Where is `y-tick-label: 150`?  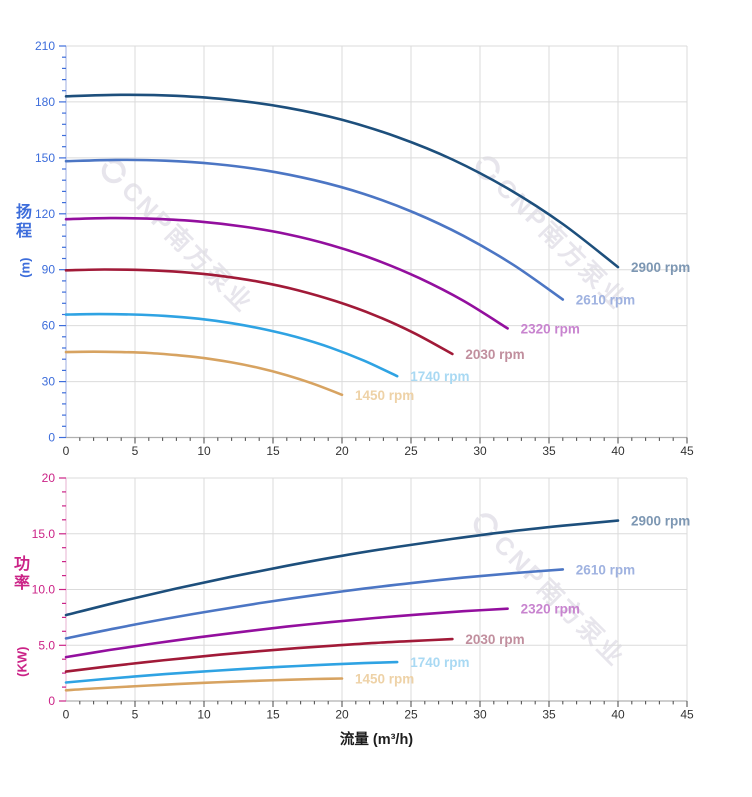 y-tick-label: 150 is located at coordinates (45, 158).